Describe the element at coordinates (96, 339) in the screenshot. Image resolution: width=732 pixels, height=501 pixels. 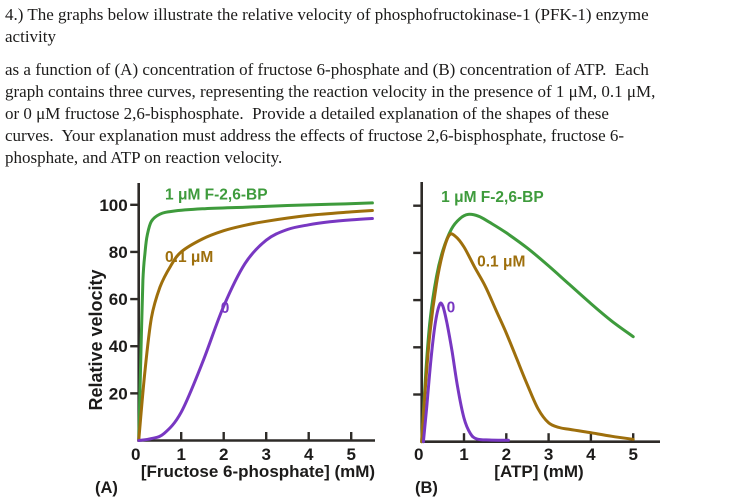
I see `y-axis-label-a: Relative velocity` at that location.